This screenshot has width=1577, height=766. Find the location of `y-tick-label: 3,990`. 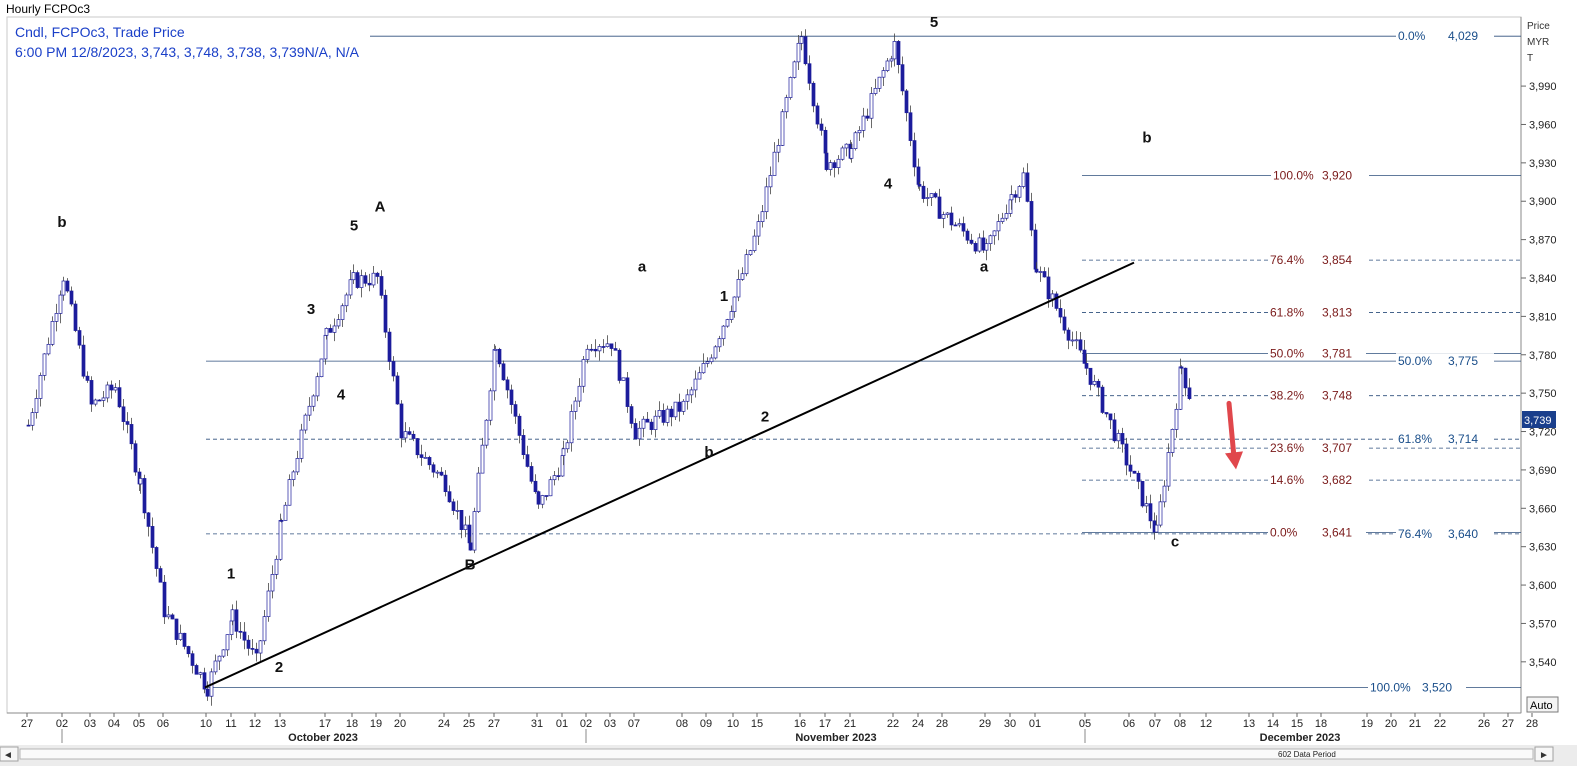

y-tick-label: 3,990 is located at coordinates (1543, 87).